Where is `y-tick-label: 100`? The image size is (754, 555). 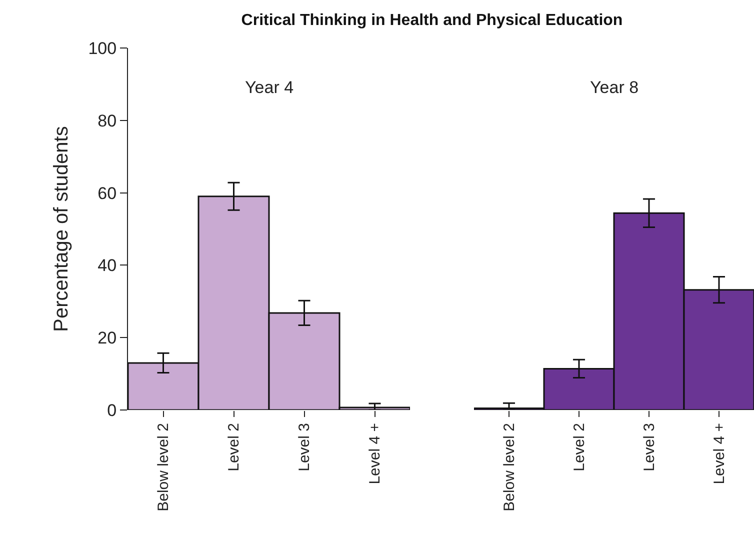
y-tick-label: 100 is located at coordinates (102, 48).